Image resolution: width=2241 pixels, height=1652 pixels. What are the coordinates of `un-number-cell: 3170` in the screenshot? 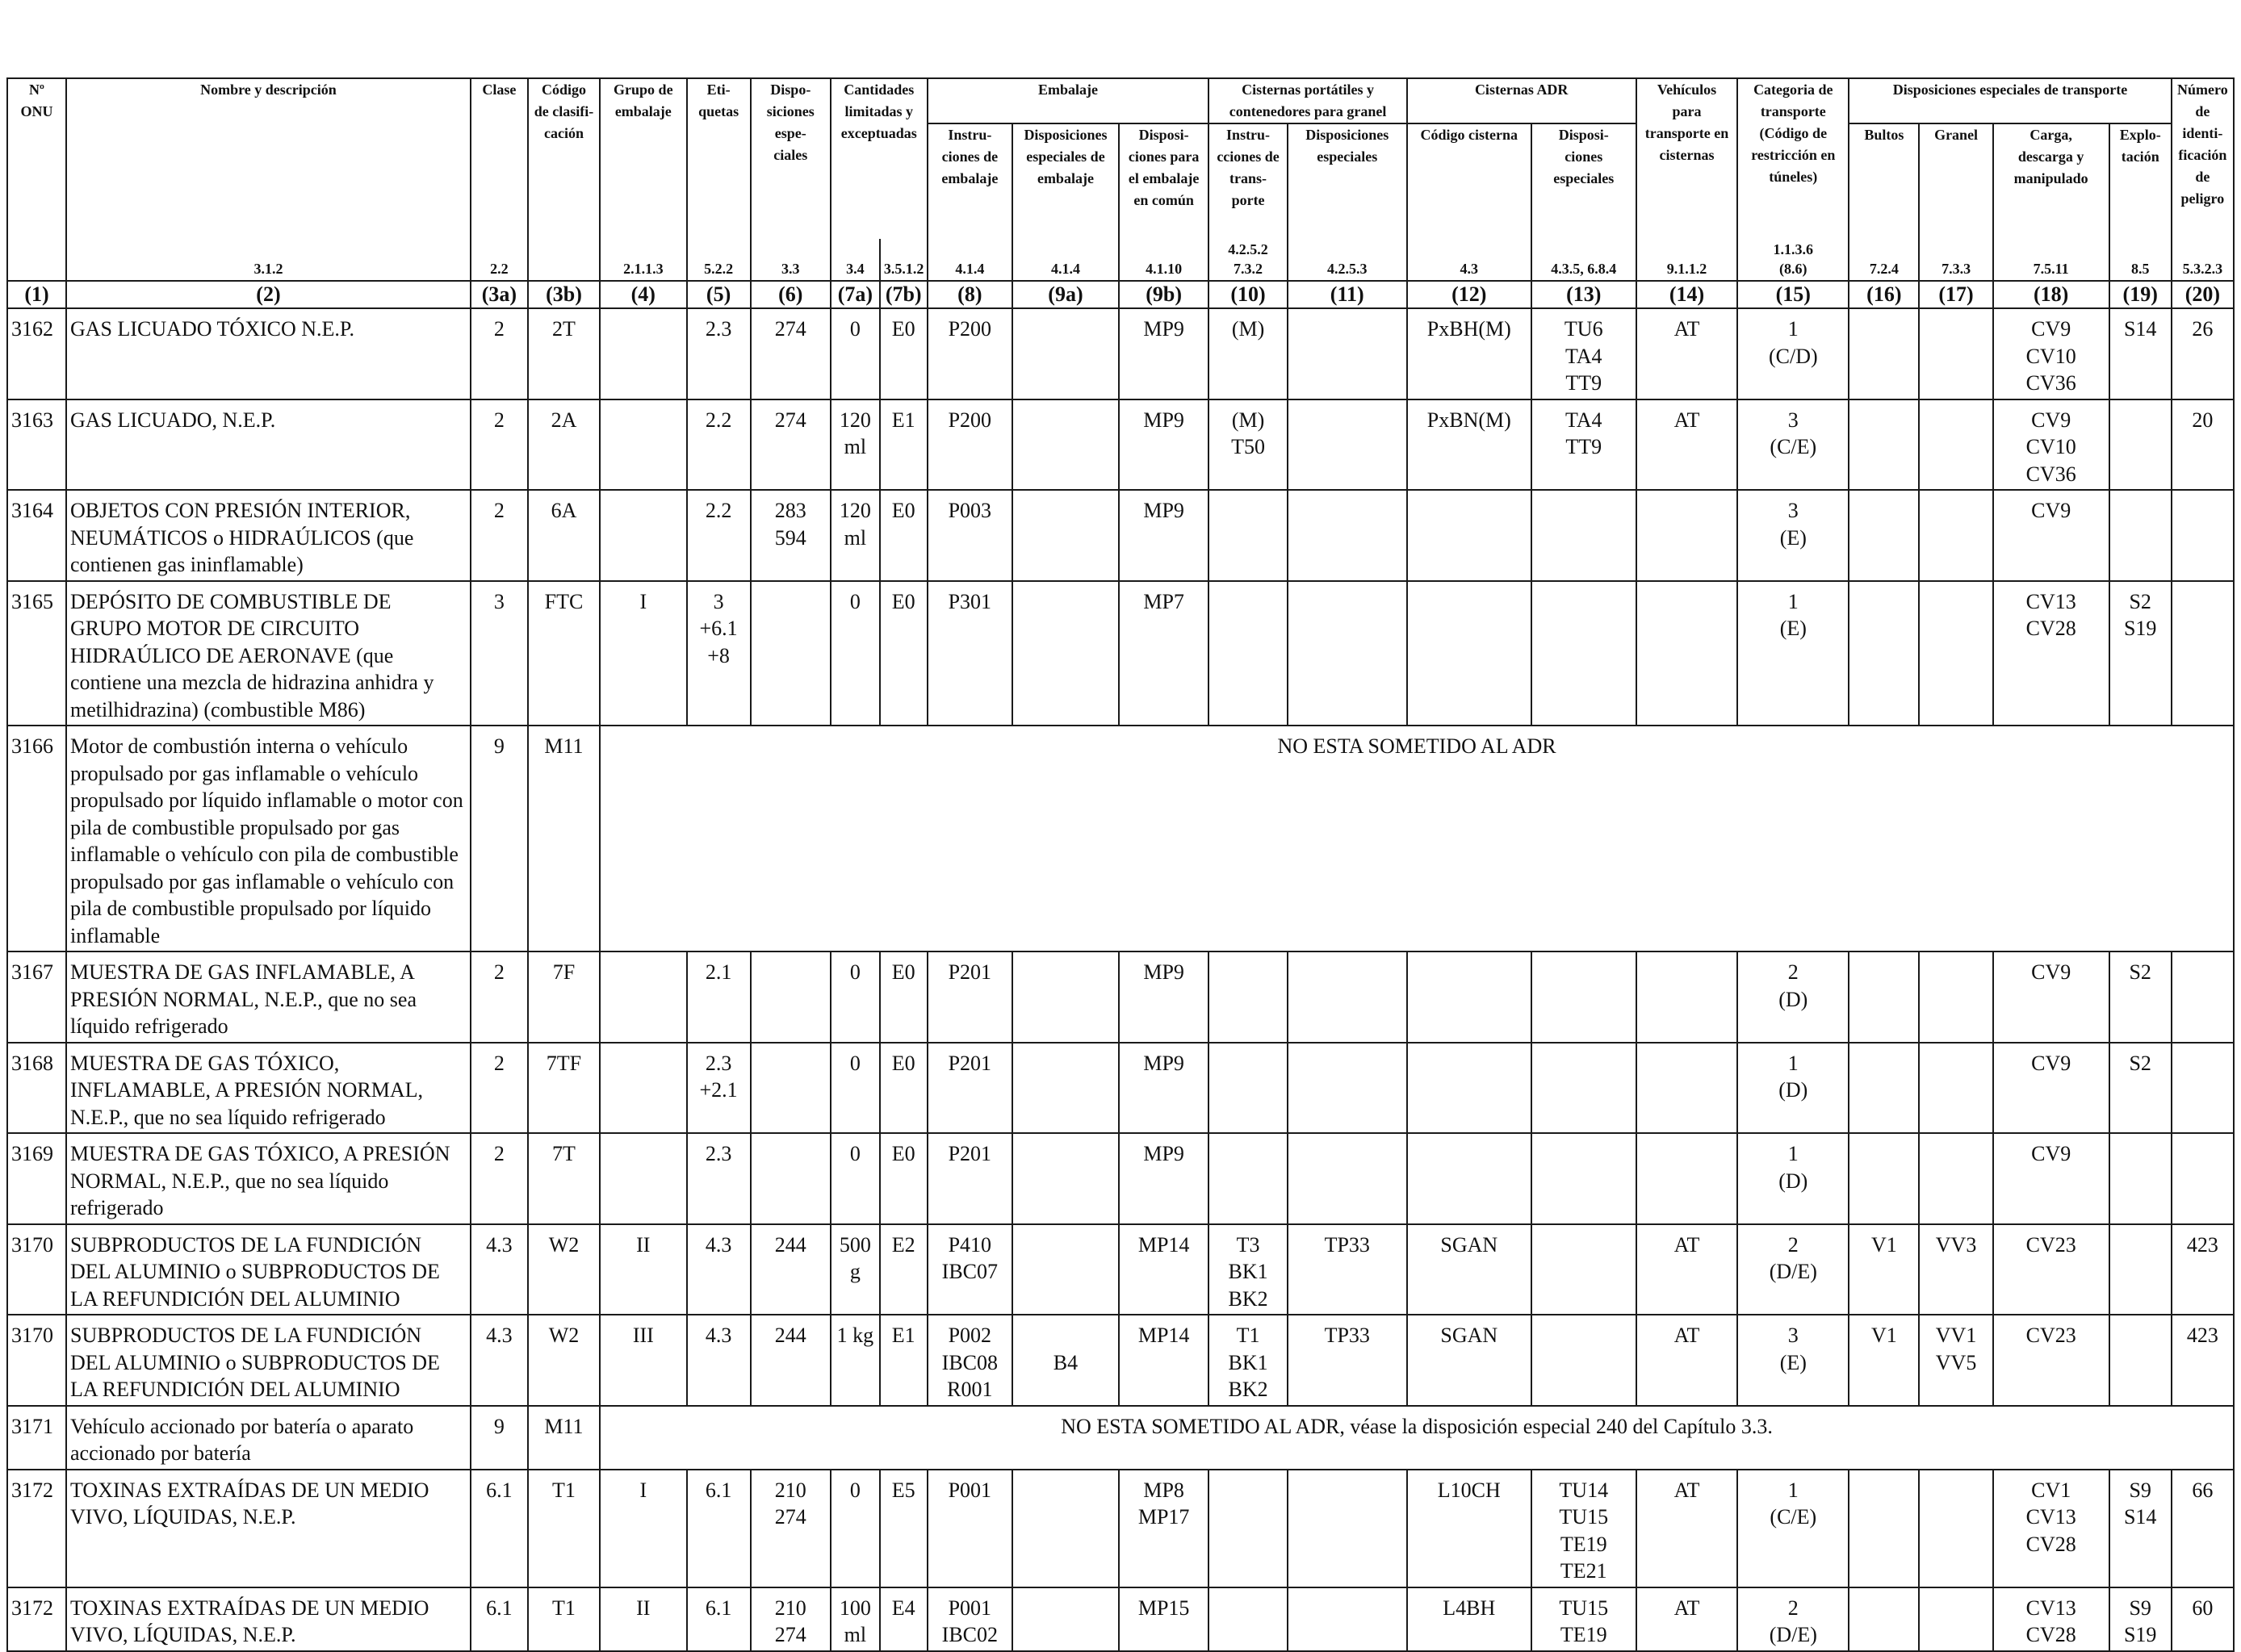 It's located at (36, 1269).